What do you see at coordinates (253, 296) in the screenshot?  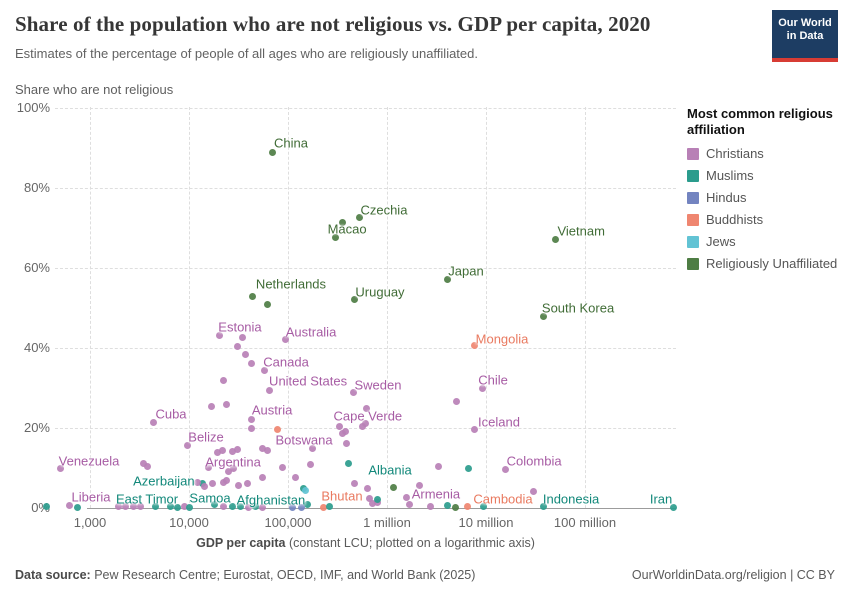 I see `data-point-netherlands` at bounding box center [253, 296].